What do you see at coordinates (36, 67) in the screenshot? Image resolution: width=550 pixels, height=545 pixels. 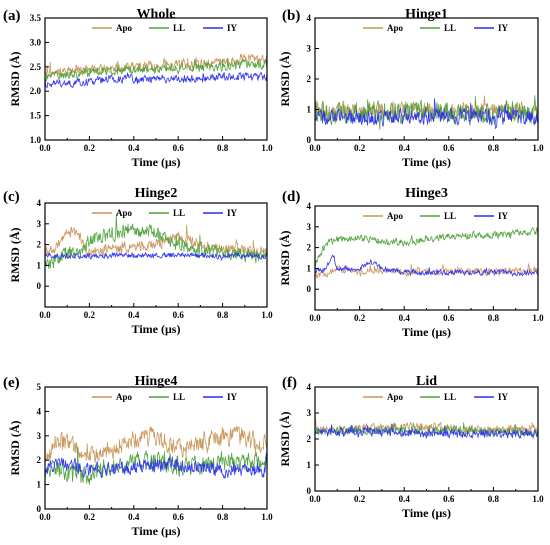 I see `y-tick-label: 2.5` at bounding box center [36, 67].